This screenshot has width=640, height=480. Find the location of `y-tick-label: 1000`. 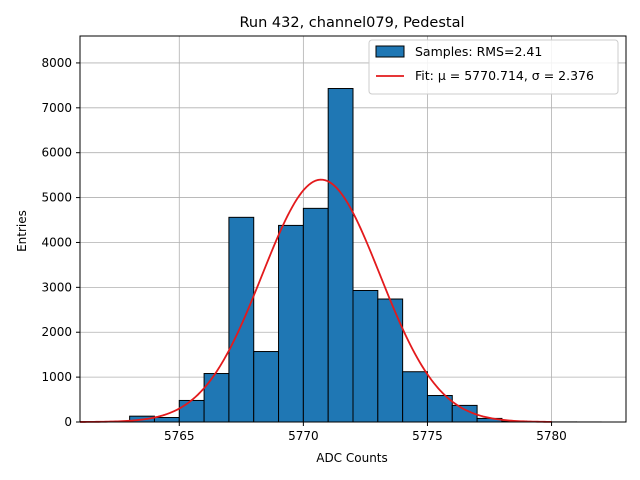

y-tick-label: 1000 is located at coordinates (56, 377).